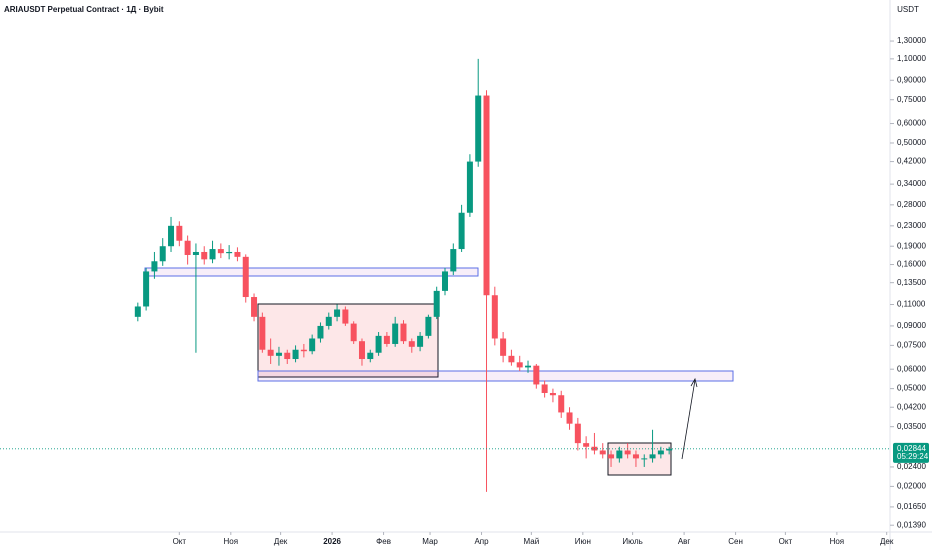 Image resolution: width=932 pixels, height=550 pixels. What do you see at coordinates (913, 456) in the screenshot?
I see `countdown-label: 05:29:24` at bounding box center [913, 456].